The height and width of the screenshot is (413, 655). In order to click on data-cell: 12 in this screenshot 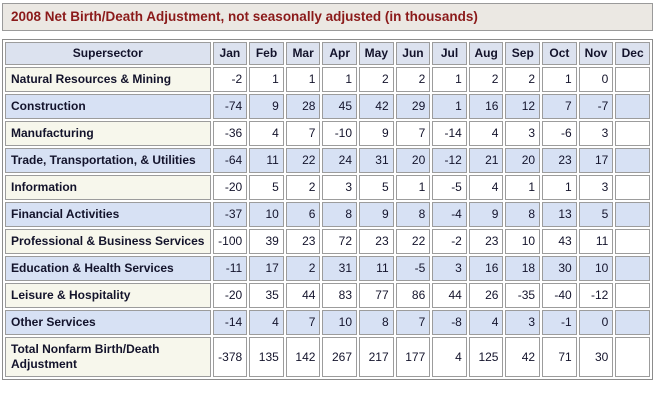, I will do `click(523, 106)`.